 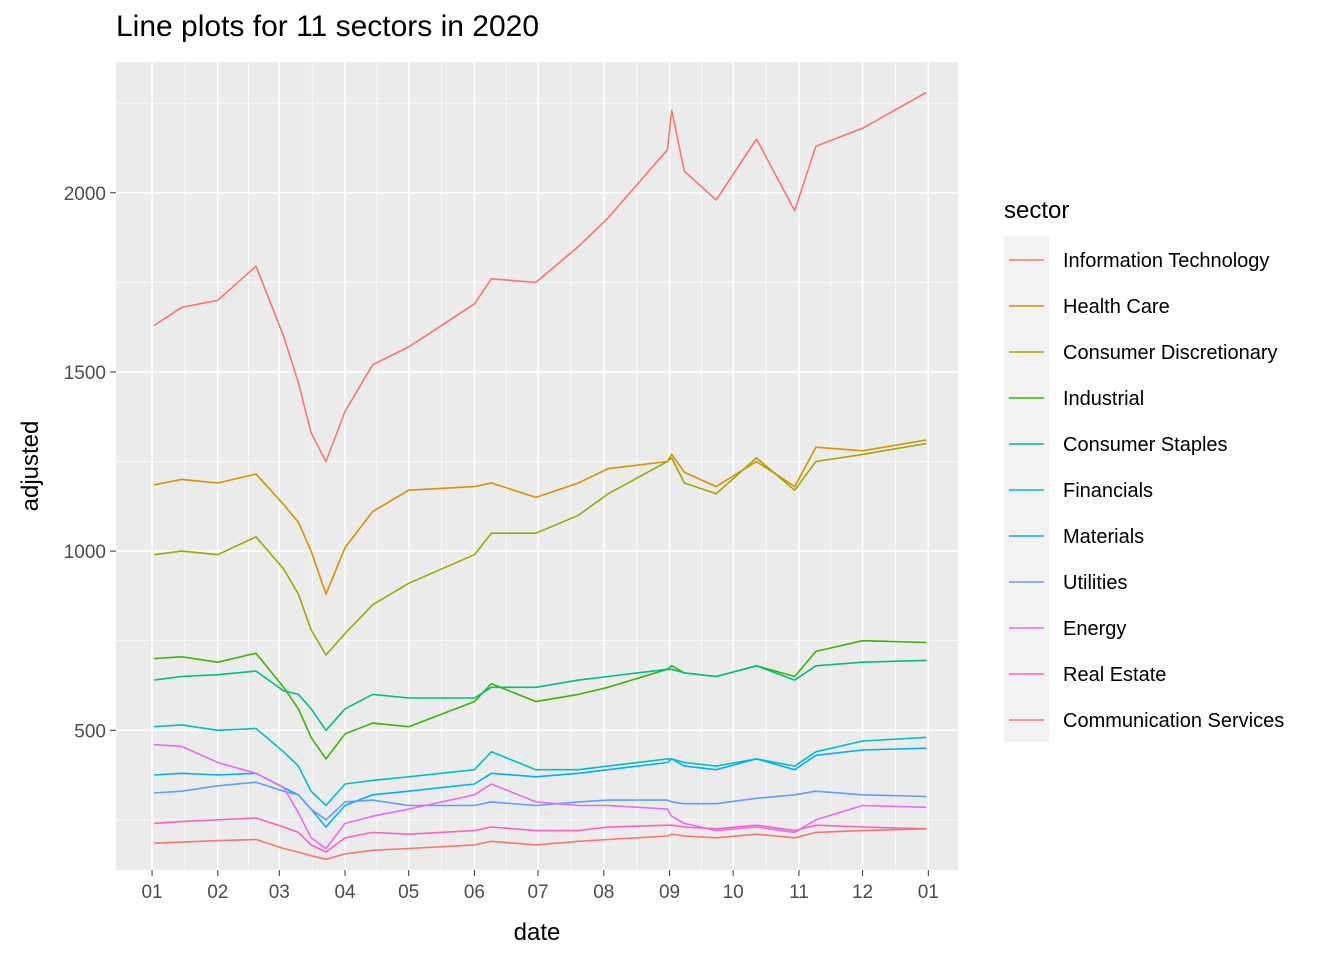 I want to click on x-axis: 01 02 03 04 05 06 07 08 09 10 11 12 01, so click(x=540, y=886).